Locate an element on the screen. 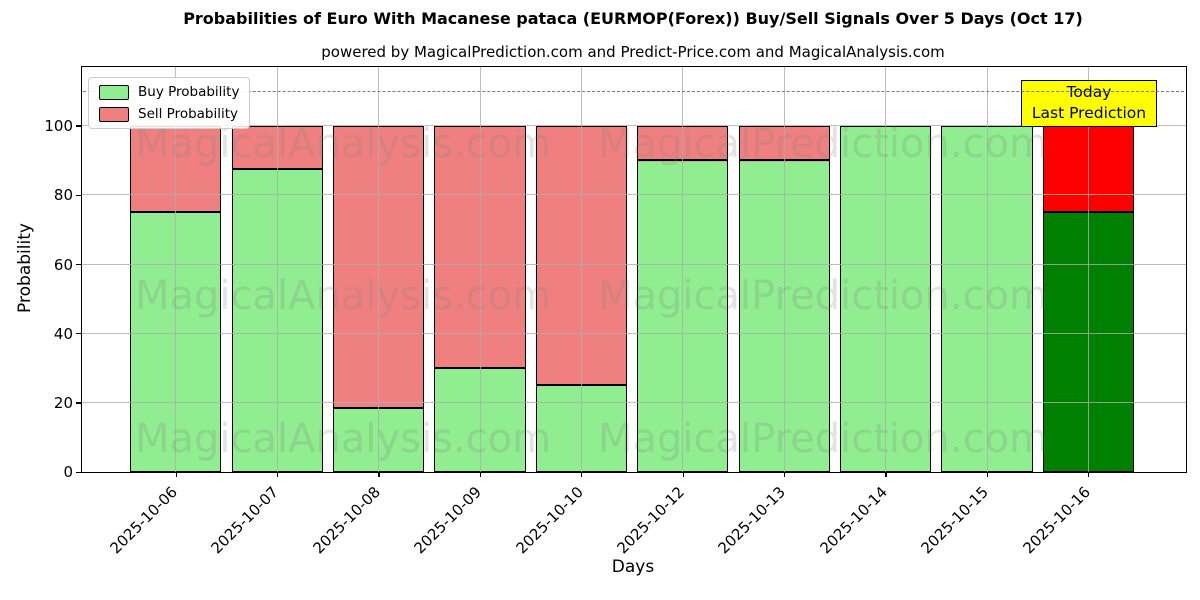  today-annotation-line1: Today is located at coordinates (1089, 91).